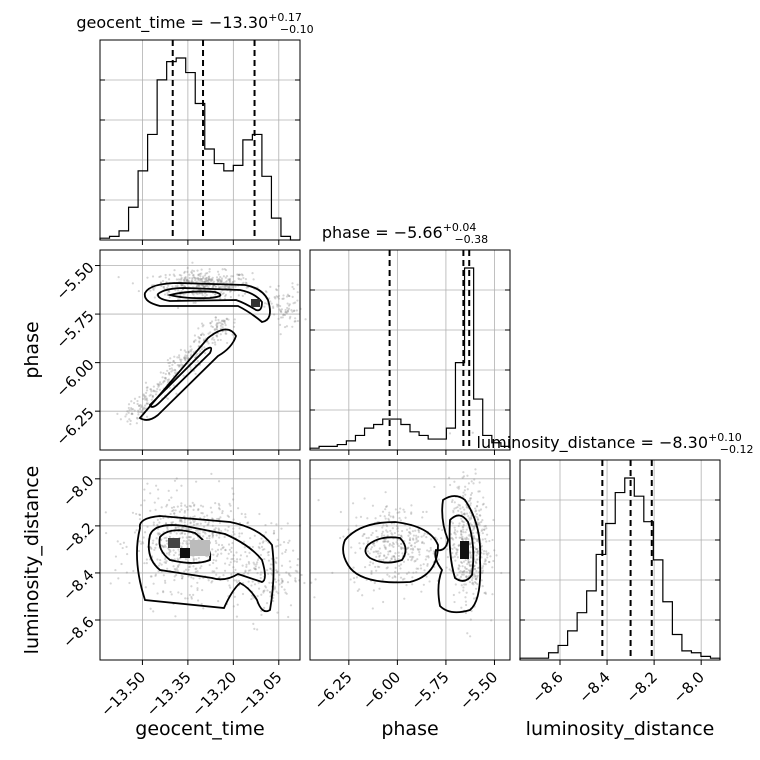 The width and height of the screenshot is (760, 760). I want to click on x-tick-label-phase: −6.00, so click(381, 690).